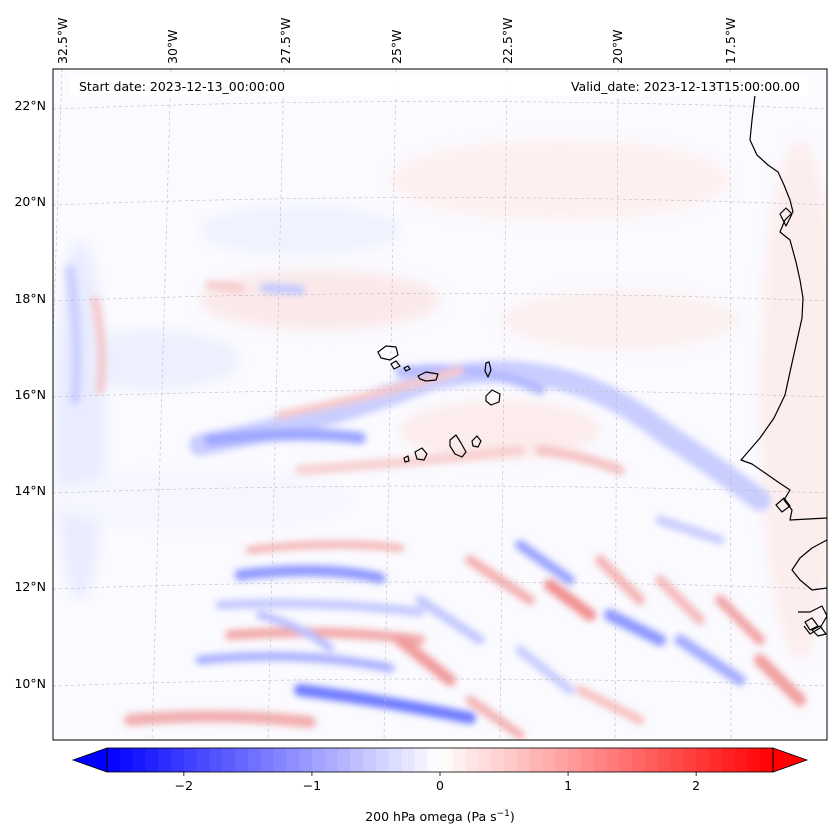  I want to click on colorbar-label-prefix: 200 hPa omega (Pa s, so click(430, 816).